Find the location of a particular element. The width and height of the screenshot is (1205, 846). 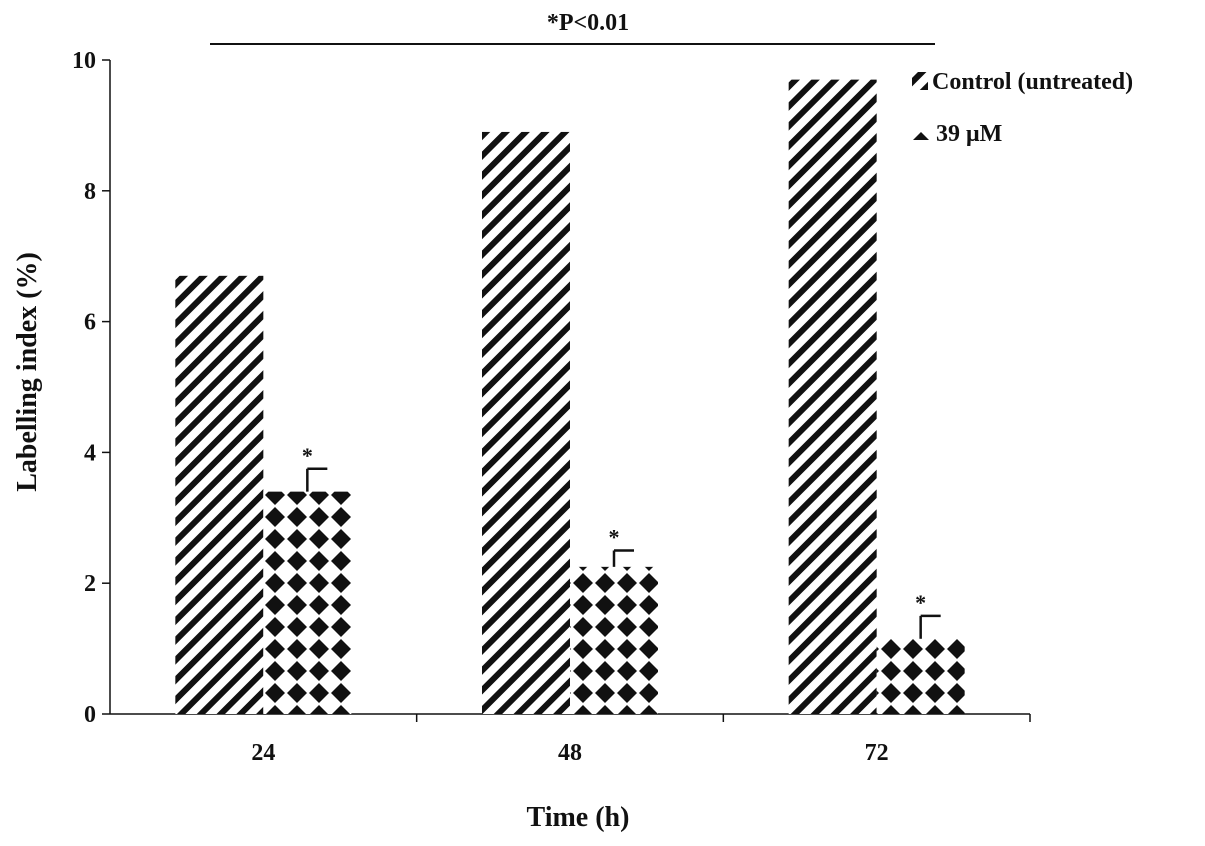

x-tick-label: 24 is located at coordinates (263, 753).